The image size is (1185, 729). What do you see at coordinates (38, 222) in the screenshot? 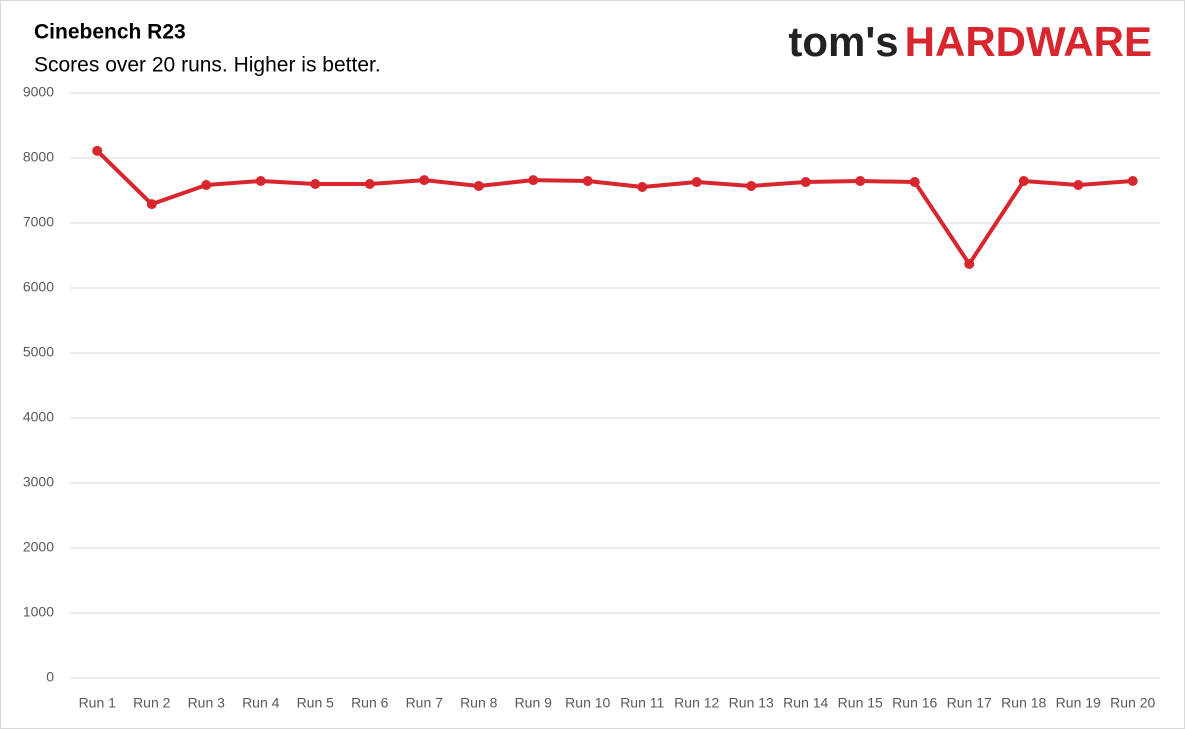
I see `y-tick-label: 7000` at bounding box center [38, 222].